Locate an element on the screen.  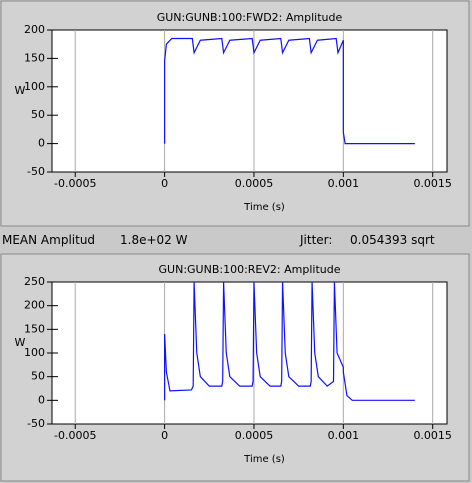
mean-value: 1.8e+02 W is located at coordinates (154, 240).